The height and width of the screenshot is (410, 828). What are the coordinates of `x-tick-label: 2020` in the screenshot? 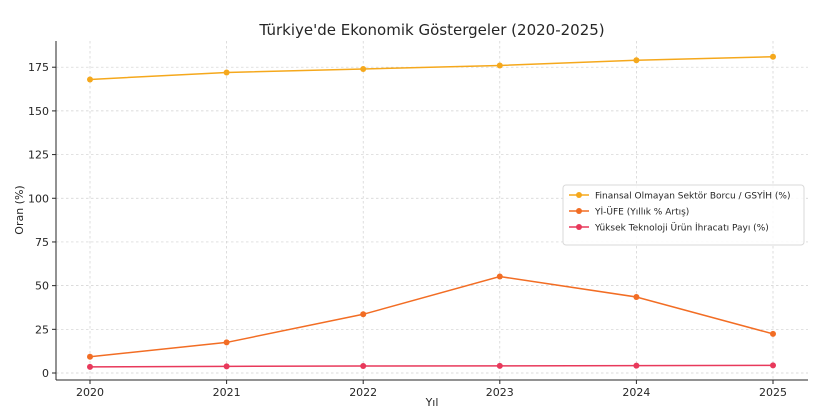 It's located at (90, 392).